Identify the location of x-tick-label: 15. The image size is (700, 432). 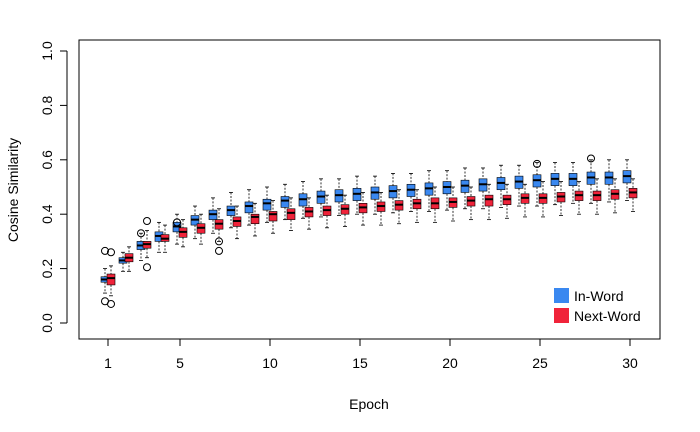
(360, 363).